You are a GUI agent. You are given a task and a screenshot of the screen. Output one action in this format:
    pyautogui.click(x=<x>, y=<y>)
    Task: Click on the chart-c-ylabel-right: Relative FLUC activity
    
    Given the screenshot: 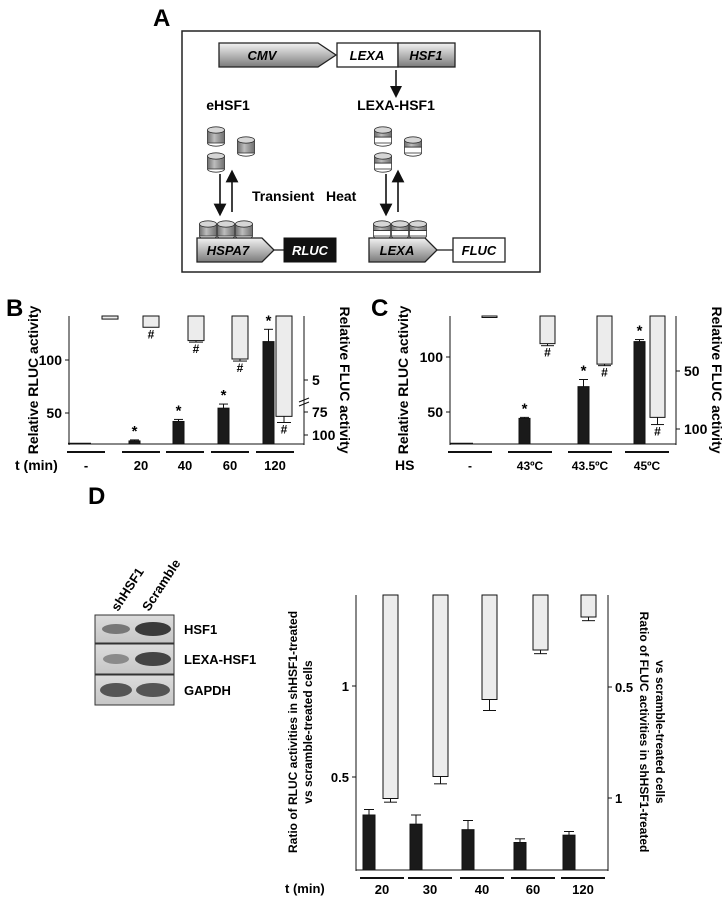 What is the action you would take?
    pyautogui.click(x=717, y=379)
    